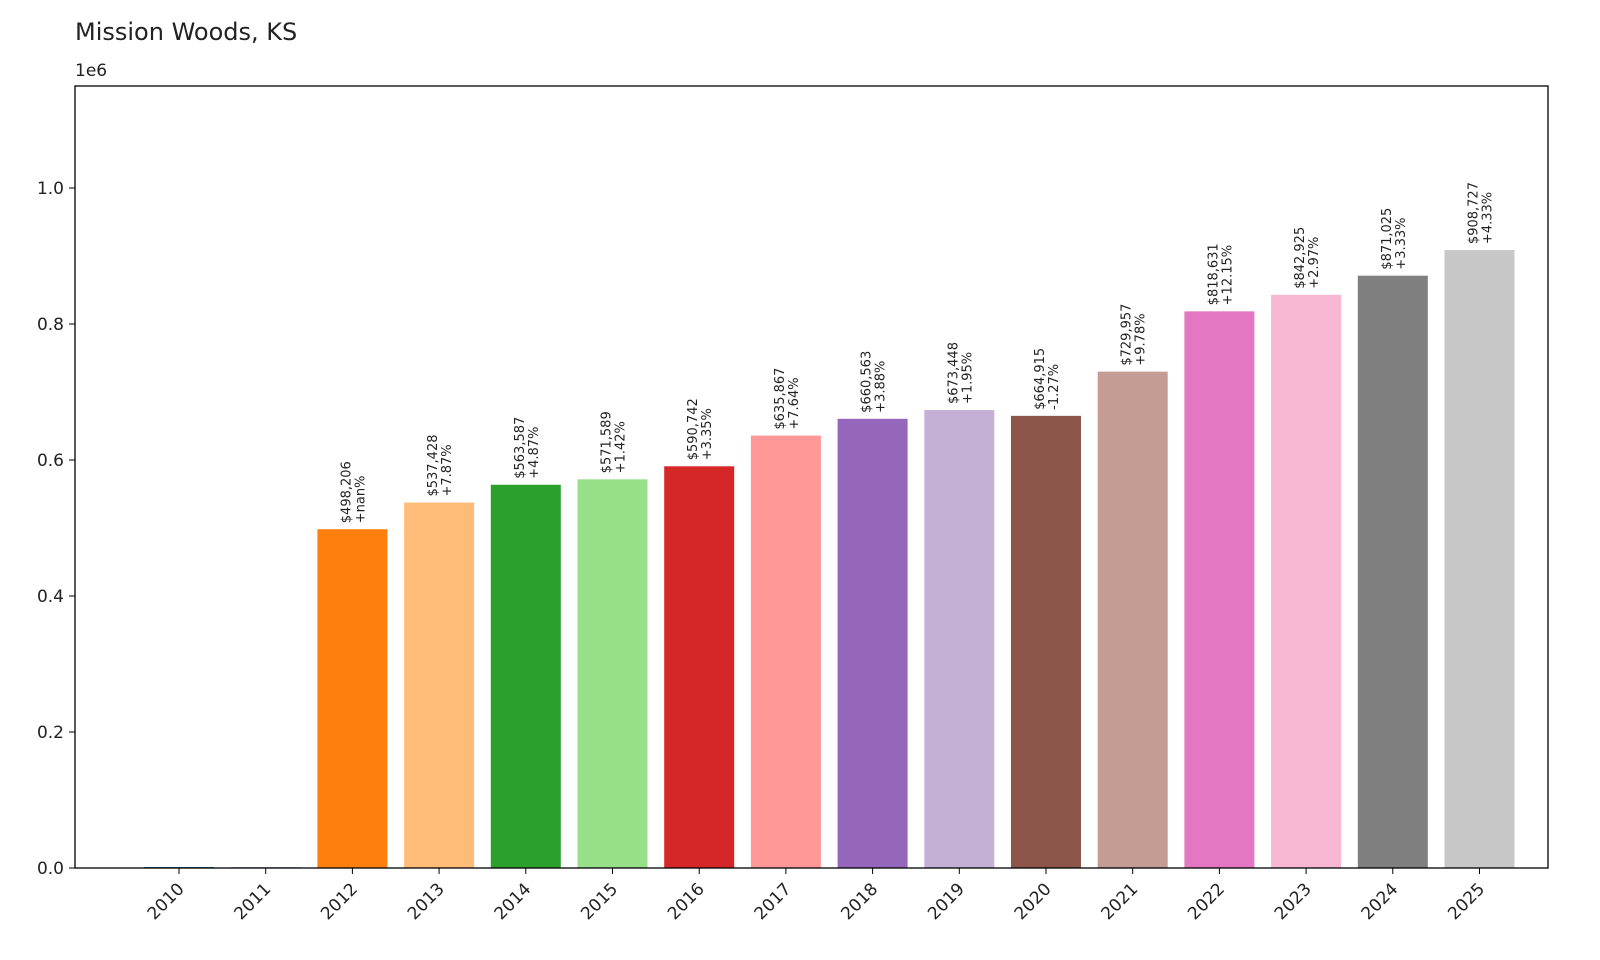 This screenshot has height=960, width=1600. Describe the element at coordinates (1479, 559) in the screenshot. I see `bar-2025` at that location.